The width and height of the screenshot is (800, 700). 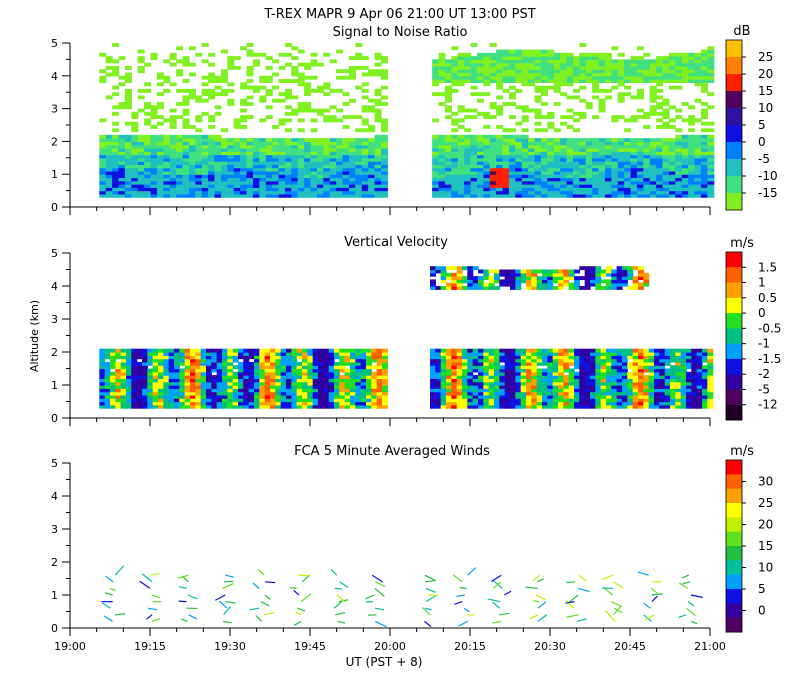 What do you see at coordinates (769, 328) in the screenshot?
I see `colorbar-label: -0.5` at bounding box center [769, 328].